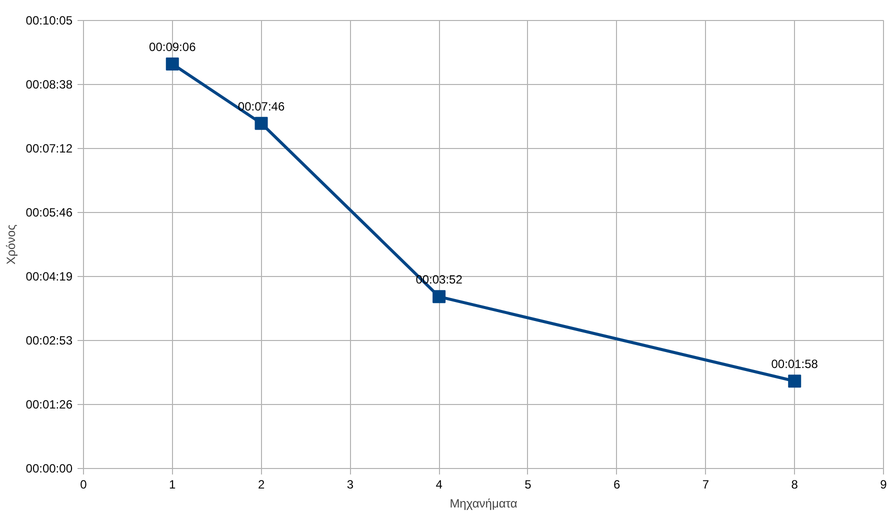 The height and width of the screenshot is (513, 895). Describe the element at coordinates (439, 485) in the screenshot. I see `x-tick-label: 4` at that location.